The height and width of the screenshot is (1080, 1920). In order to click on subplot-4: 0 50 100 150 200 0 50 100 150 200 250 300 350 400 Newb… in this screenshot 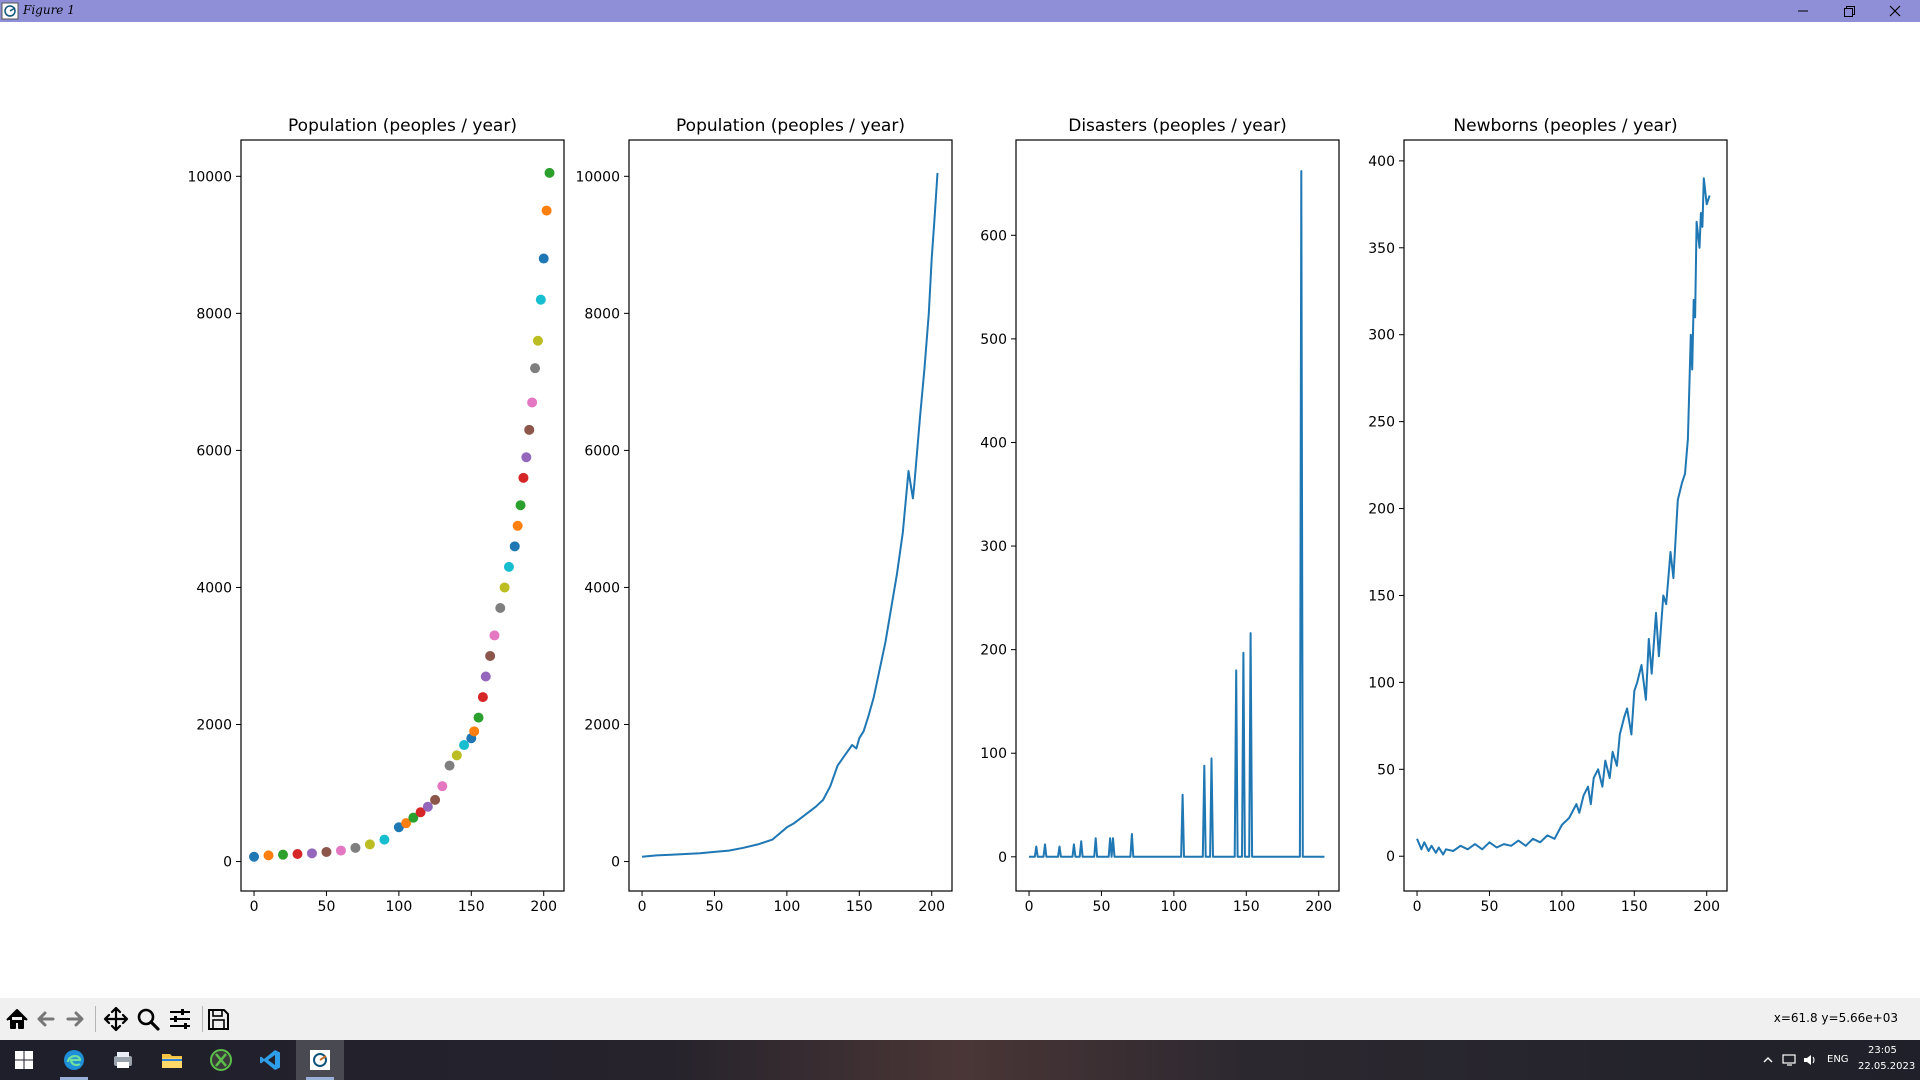, I will do `click(1548, 515)`.